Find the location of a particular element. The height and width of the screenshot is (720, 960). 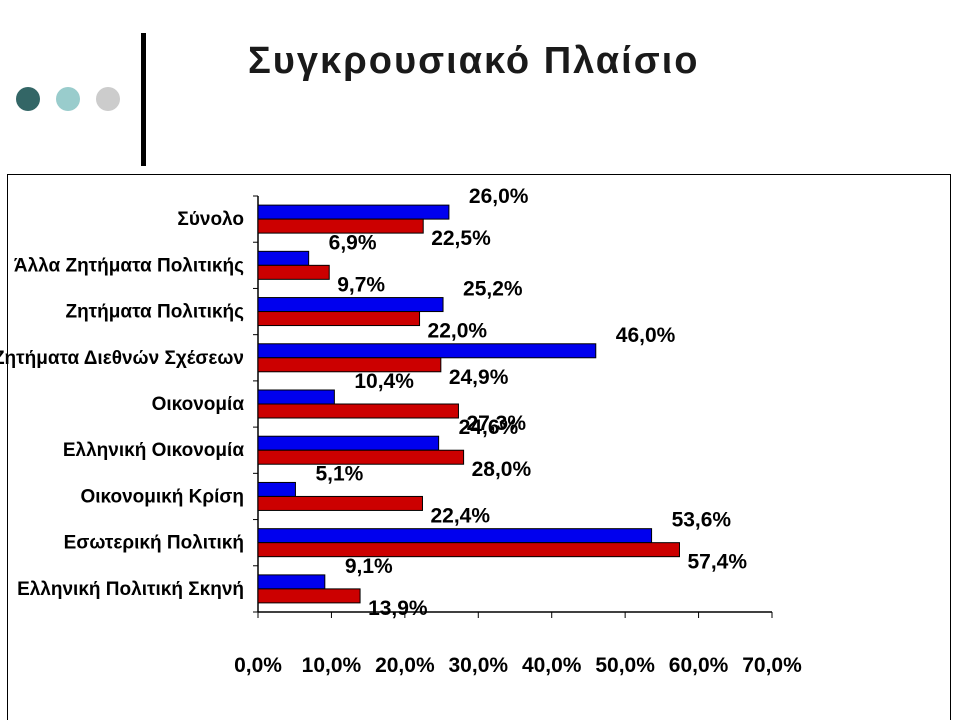

x-tick-label: 10,0% is located at coordinates (332, 665).